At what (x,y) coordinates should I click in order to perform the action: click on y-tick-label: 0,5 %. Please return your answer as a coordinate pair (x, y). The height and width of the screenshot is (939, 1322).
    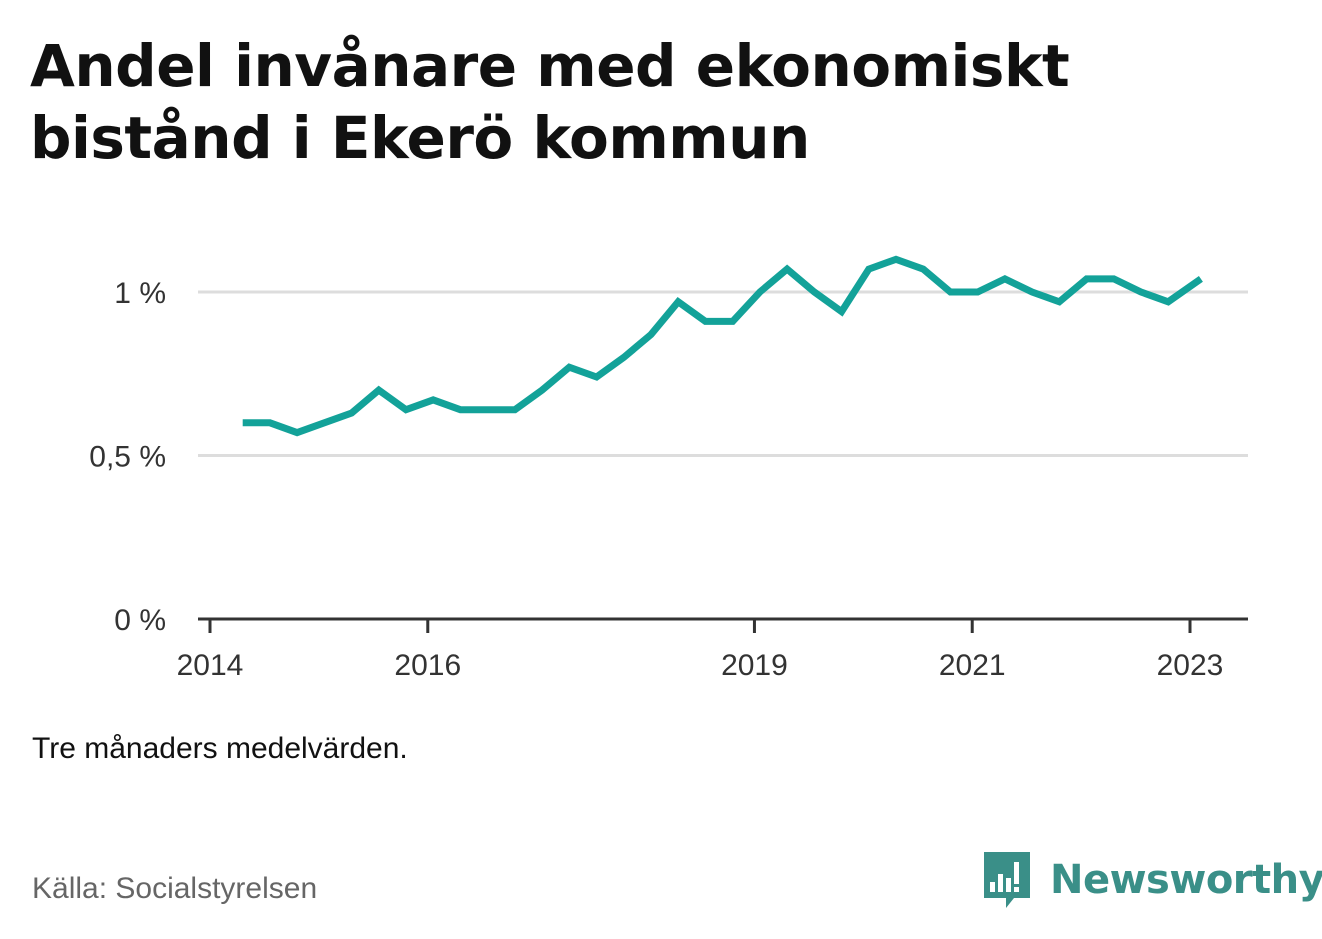
    Looking at the image, I should click on (127, 457).